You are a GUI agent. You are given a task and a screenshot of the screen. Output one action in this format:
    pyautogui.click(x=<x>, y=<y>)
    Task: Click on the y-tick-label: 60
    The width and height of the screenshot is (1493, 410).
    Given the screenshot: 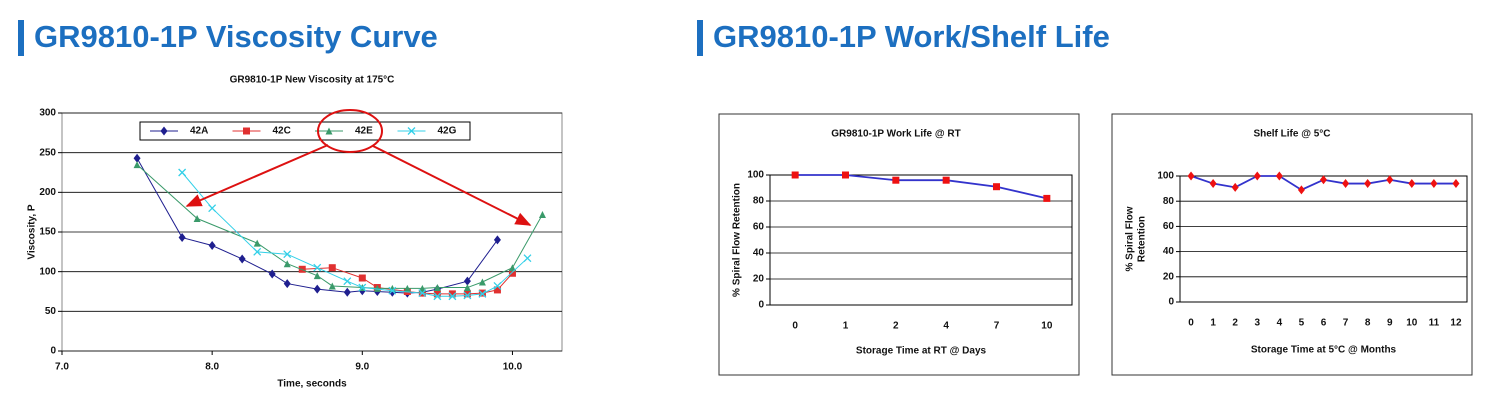 What is the action you would take?
    pyautogui.click(x=1169, y=226)
    